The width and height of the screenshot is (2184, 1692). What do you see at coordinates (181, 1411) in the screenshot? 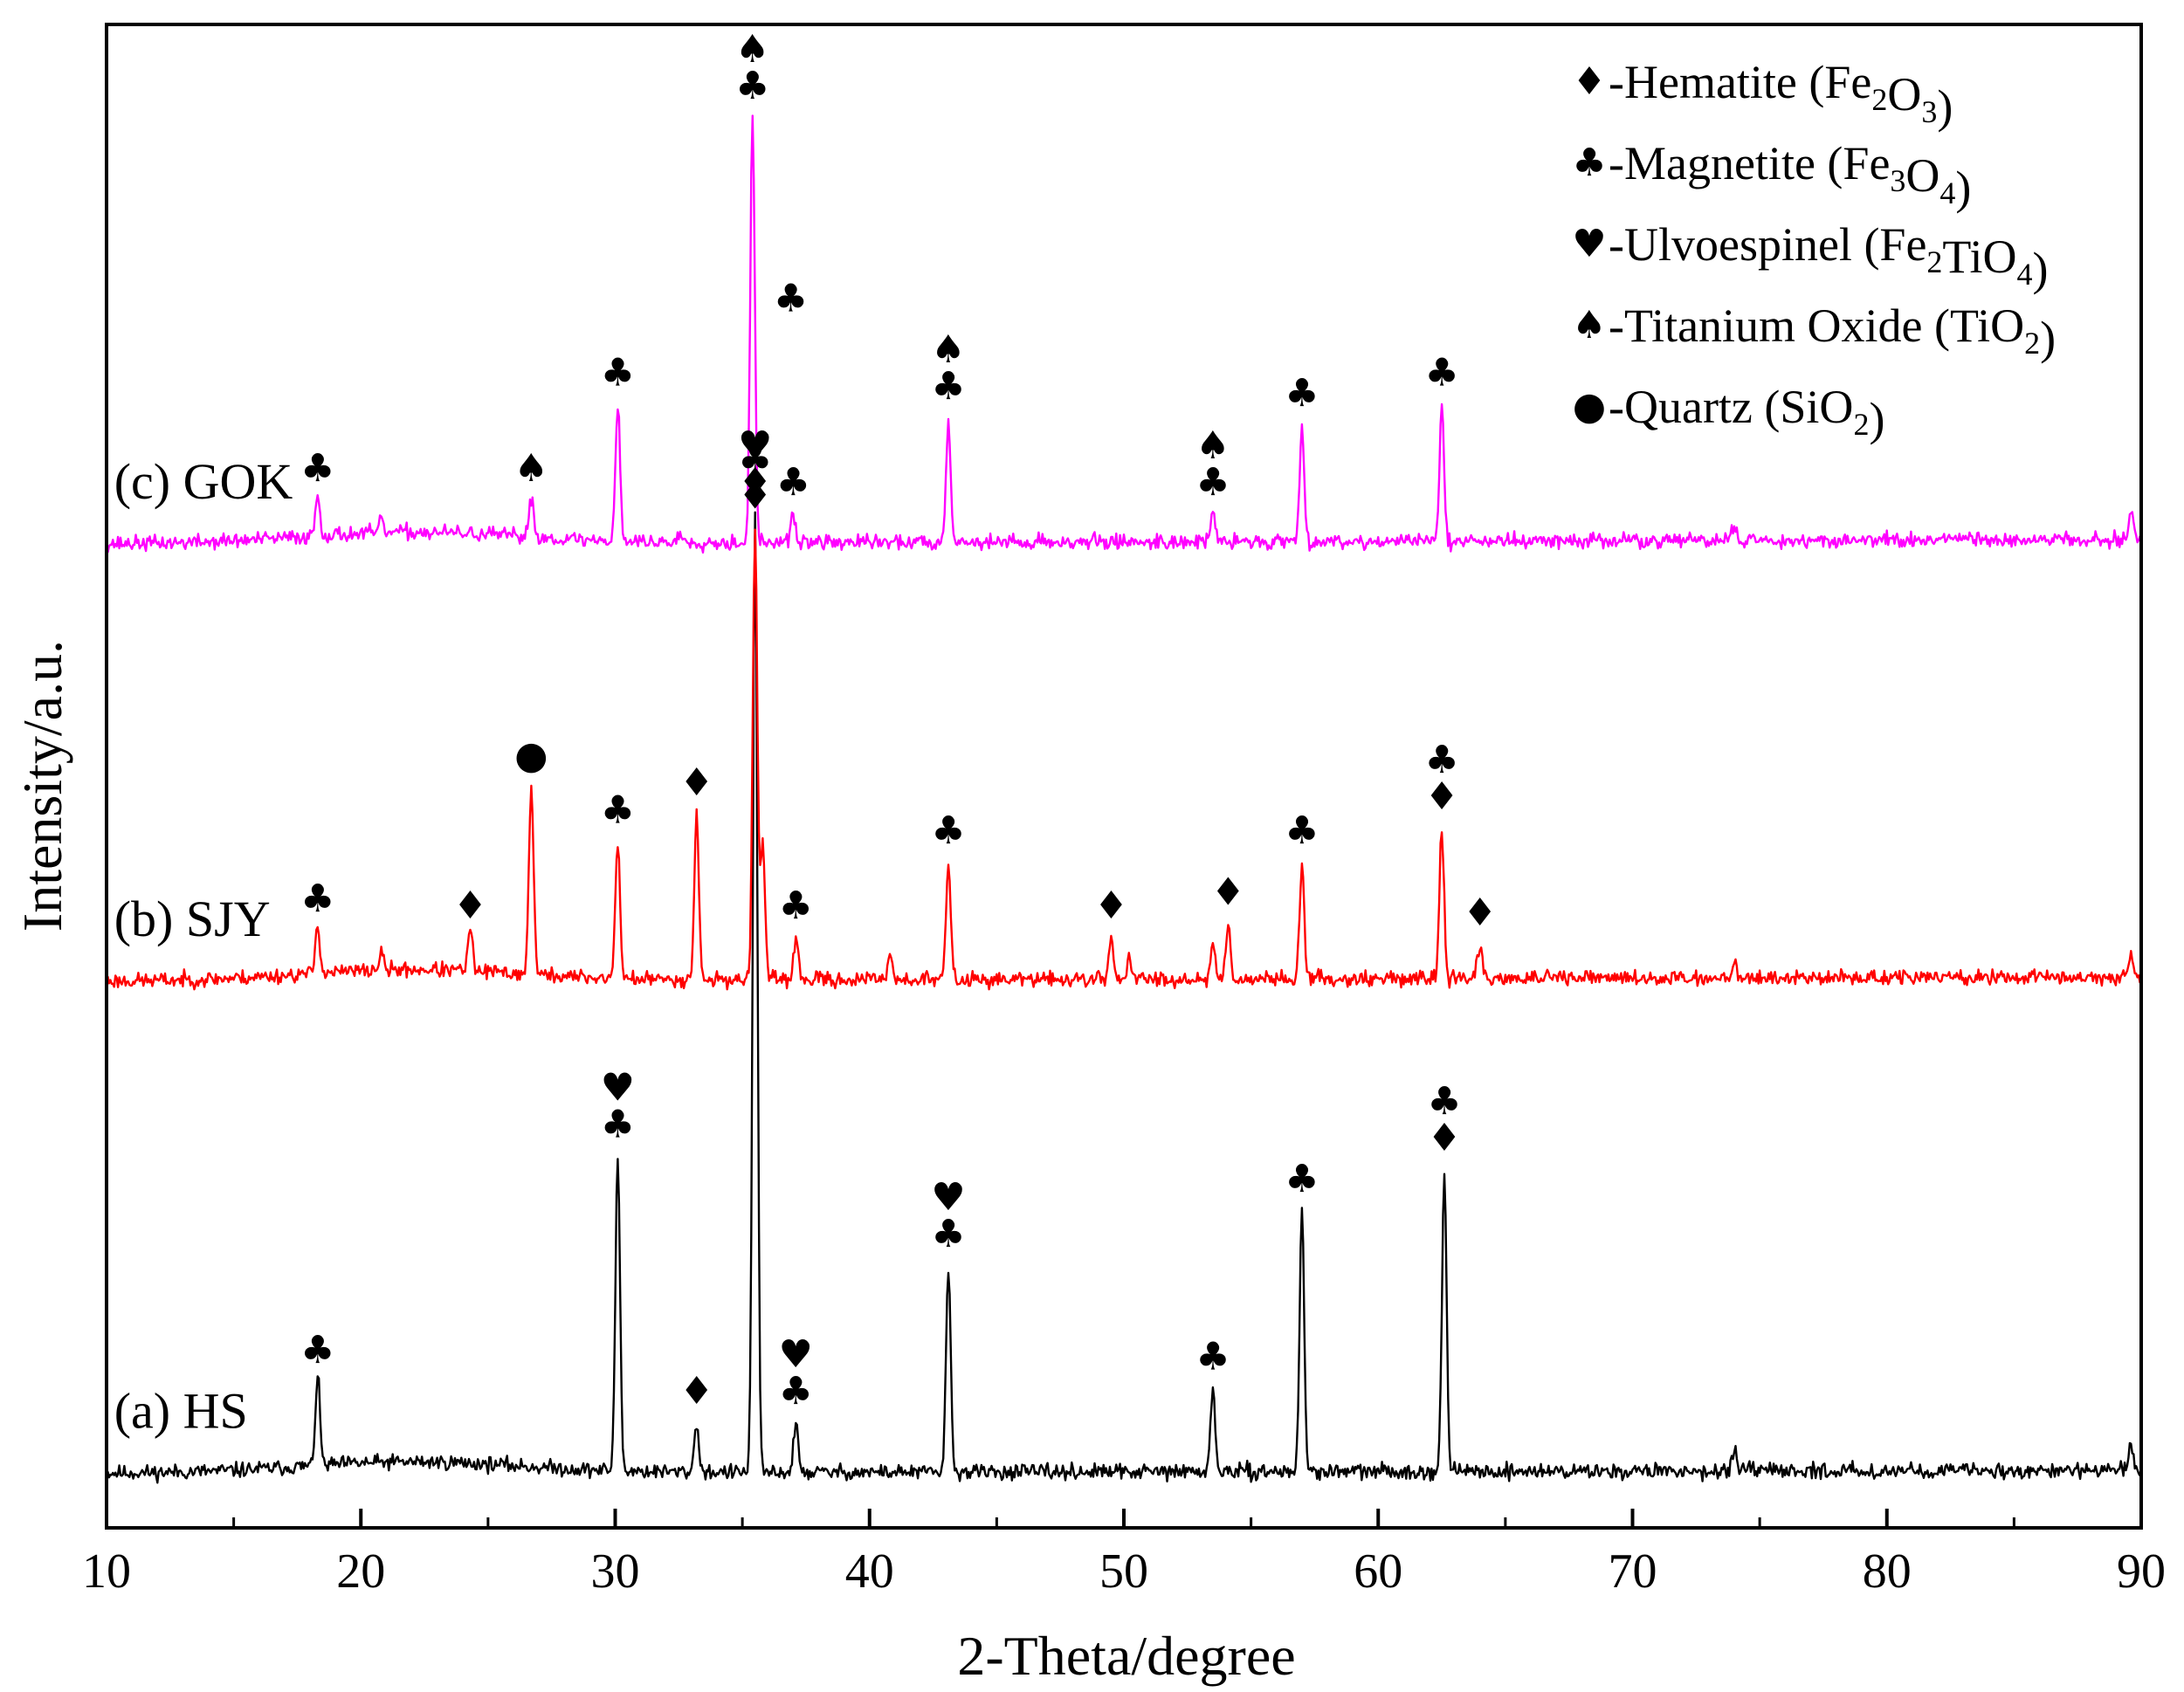
I see `series-label-0: (a) HS` at bounding box center [181, 1411].